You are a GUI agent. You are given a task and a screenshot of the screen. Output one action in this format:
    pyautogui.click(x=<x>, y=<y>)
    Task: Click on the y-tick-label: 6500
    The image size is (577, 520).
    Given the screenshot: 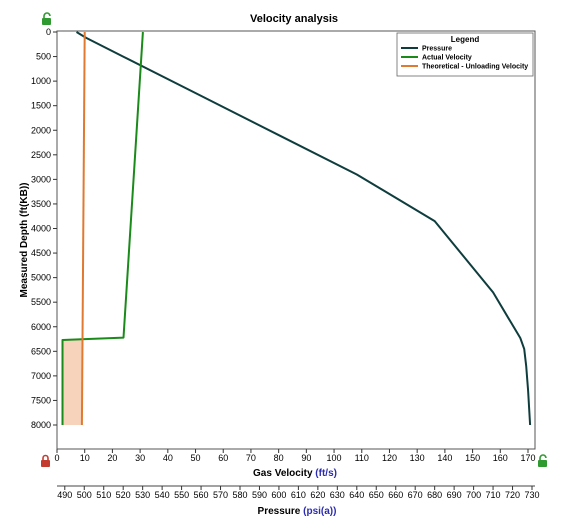 What is the action you would take?
    pyautogui.click(x=41, y=351)
    